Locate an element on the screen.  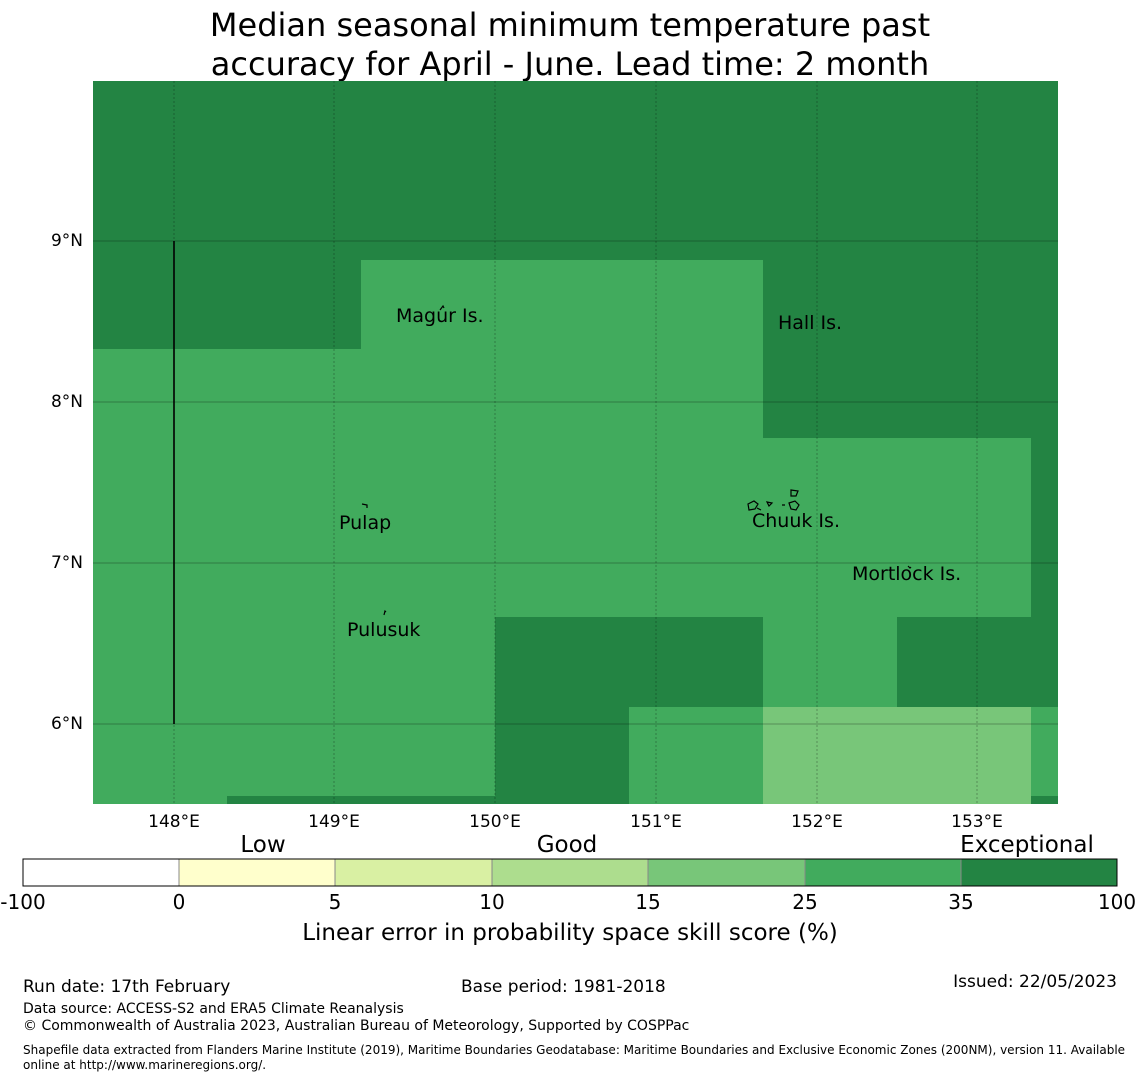
colorbar-tick: 15 is located at coordinates (648, 902).